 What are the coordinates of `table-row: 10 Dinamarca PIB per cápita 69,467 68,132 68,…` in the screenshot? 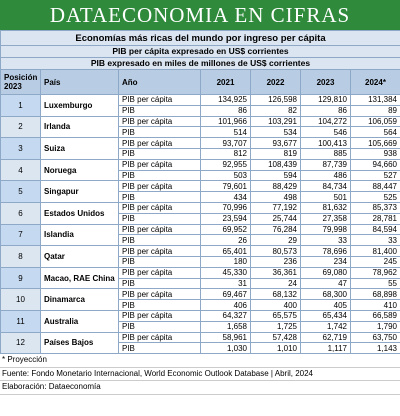 It's located at (200, 299).